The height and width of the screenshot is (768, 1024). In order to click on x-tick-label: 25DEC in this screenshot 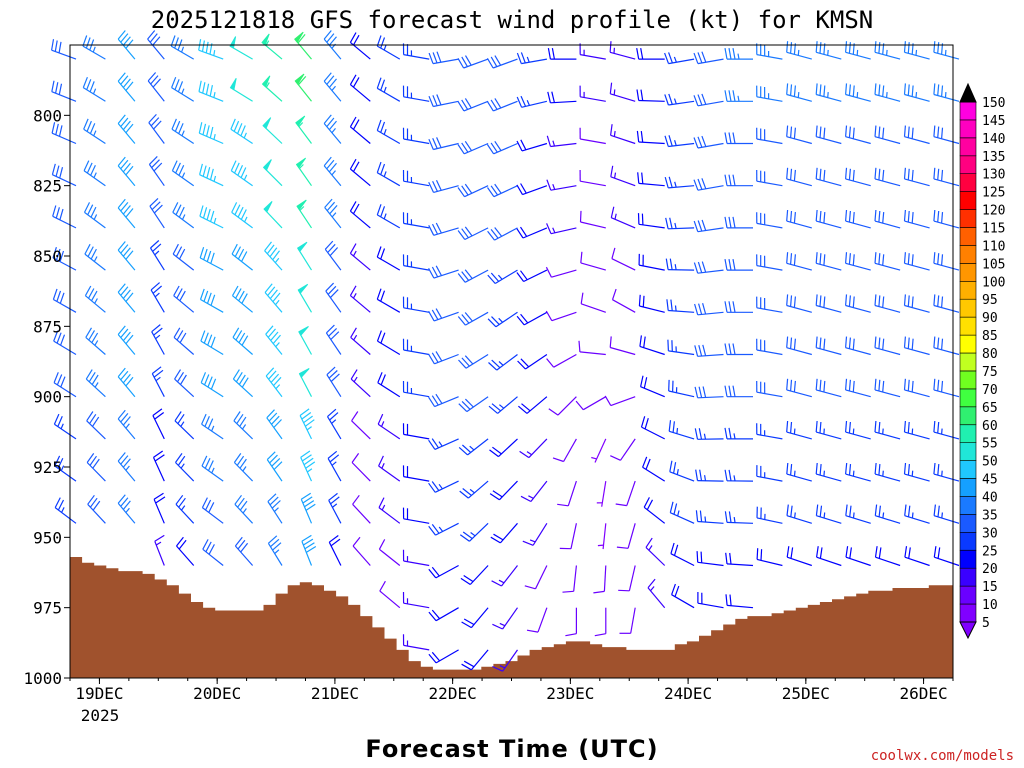, I will do `click(806, 693)`.